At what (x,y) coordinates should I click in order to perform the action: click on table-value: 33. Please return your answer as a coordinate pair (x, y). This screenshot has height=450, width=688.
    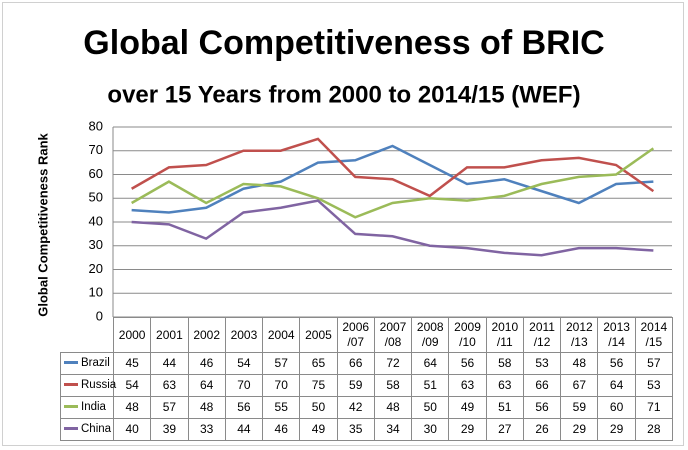
    Looking at the image, I should click on (206, 429).